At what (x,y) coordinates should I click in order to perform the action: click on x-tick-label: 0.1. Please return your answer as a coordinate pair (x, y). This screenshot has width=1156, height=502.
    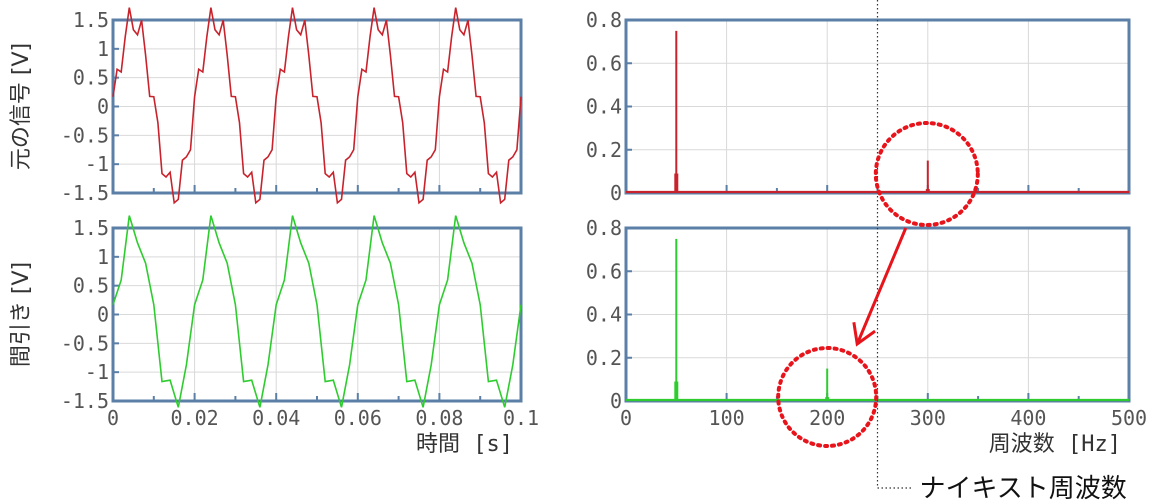
    Looking at the image, I should click on (521, 418).